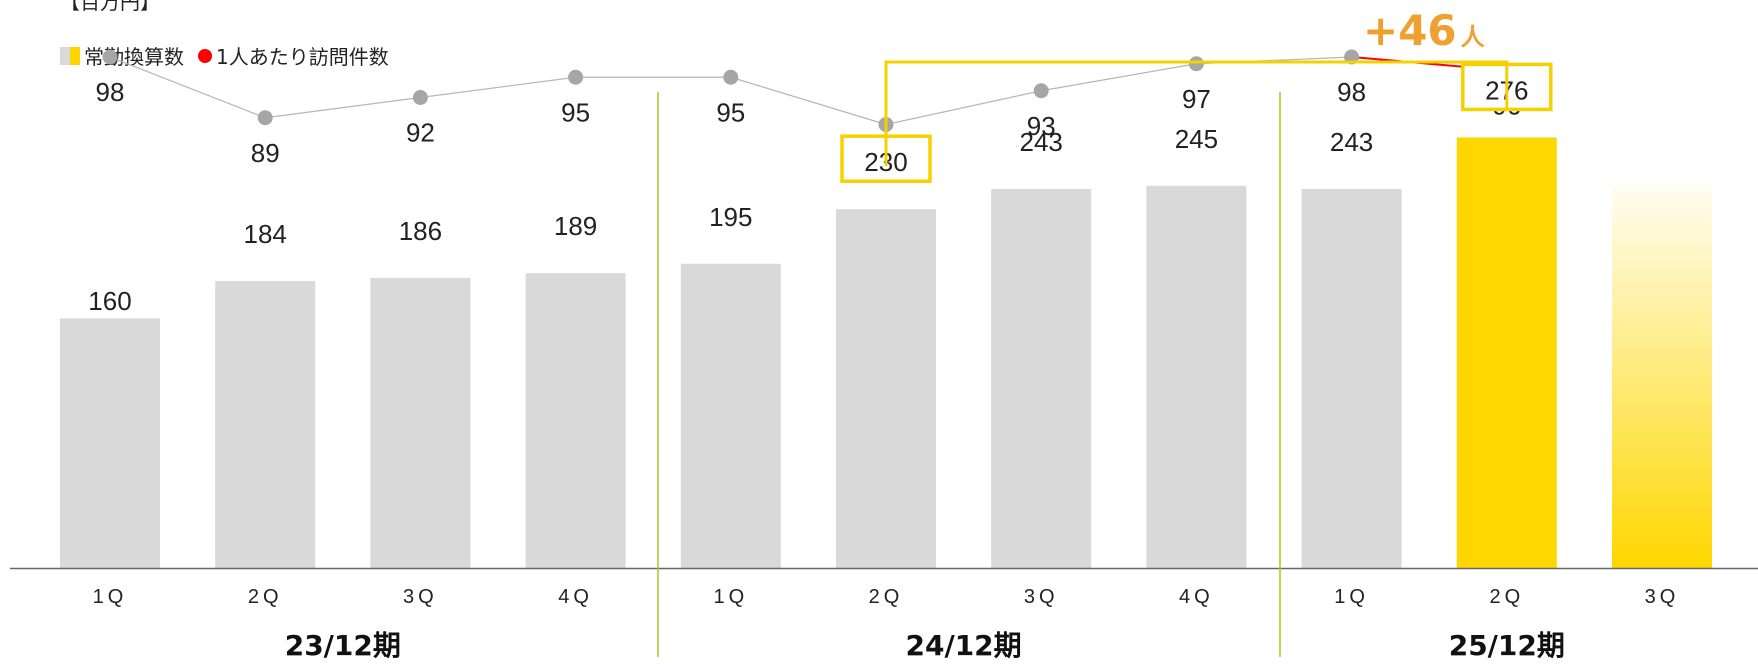  I want to click on period-label: 24/12期, so click(963, 645).